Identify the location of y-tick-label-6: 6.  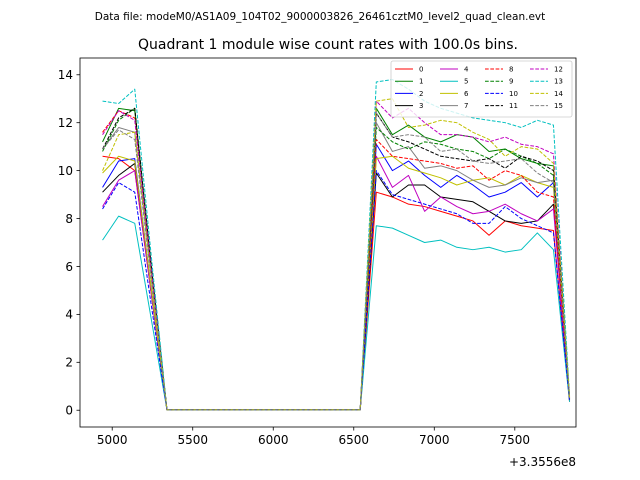
(69, 267).